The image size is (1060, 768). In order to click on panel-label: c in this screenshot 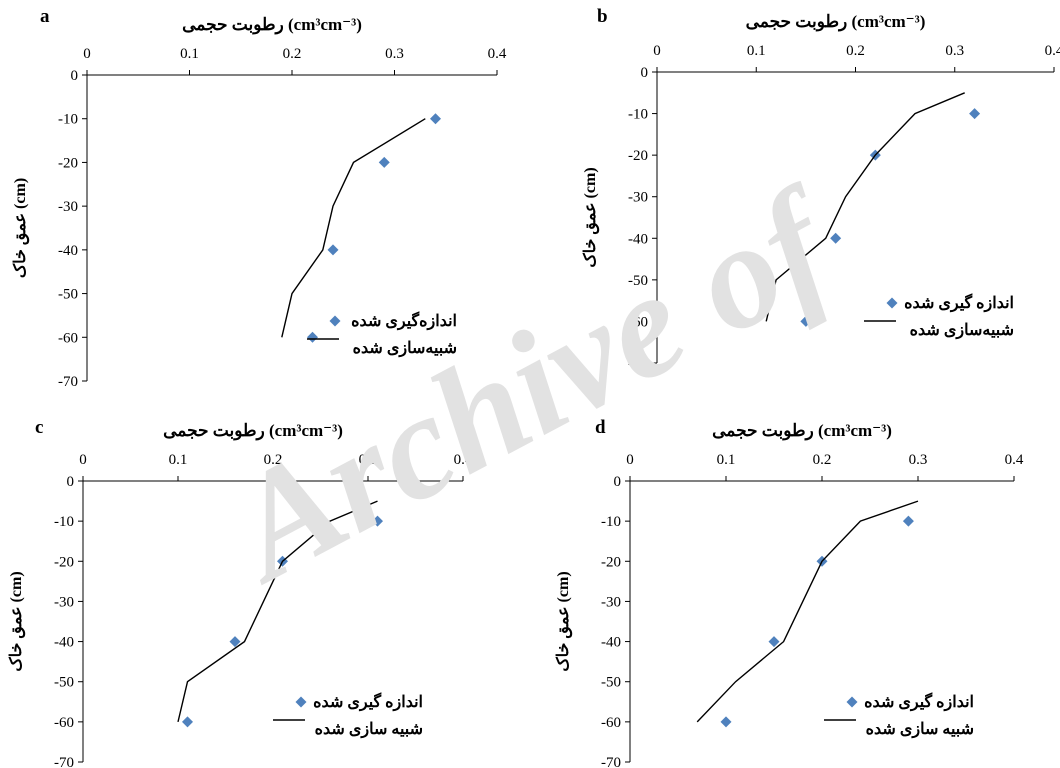, I will do `click(39, 427)`.